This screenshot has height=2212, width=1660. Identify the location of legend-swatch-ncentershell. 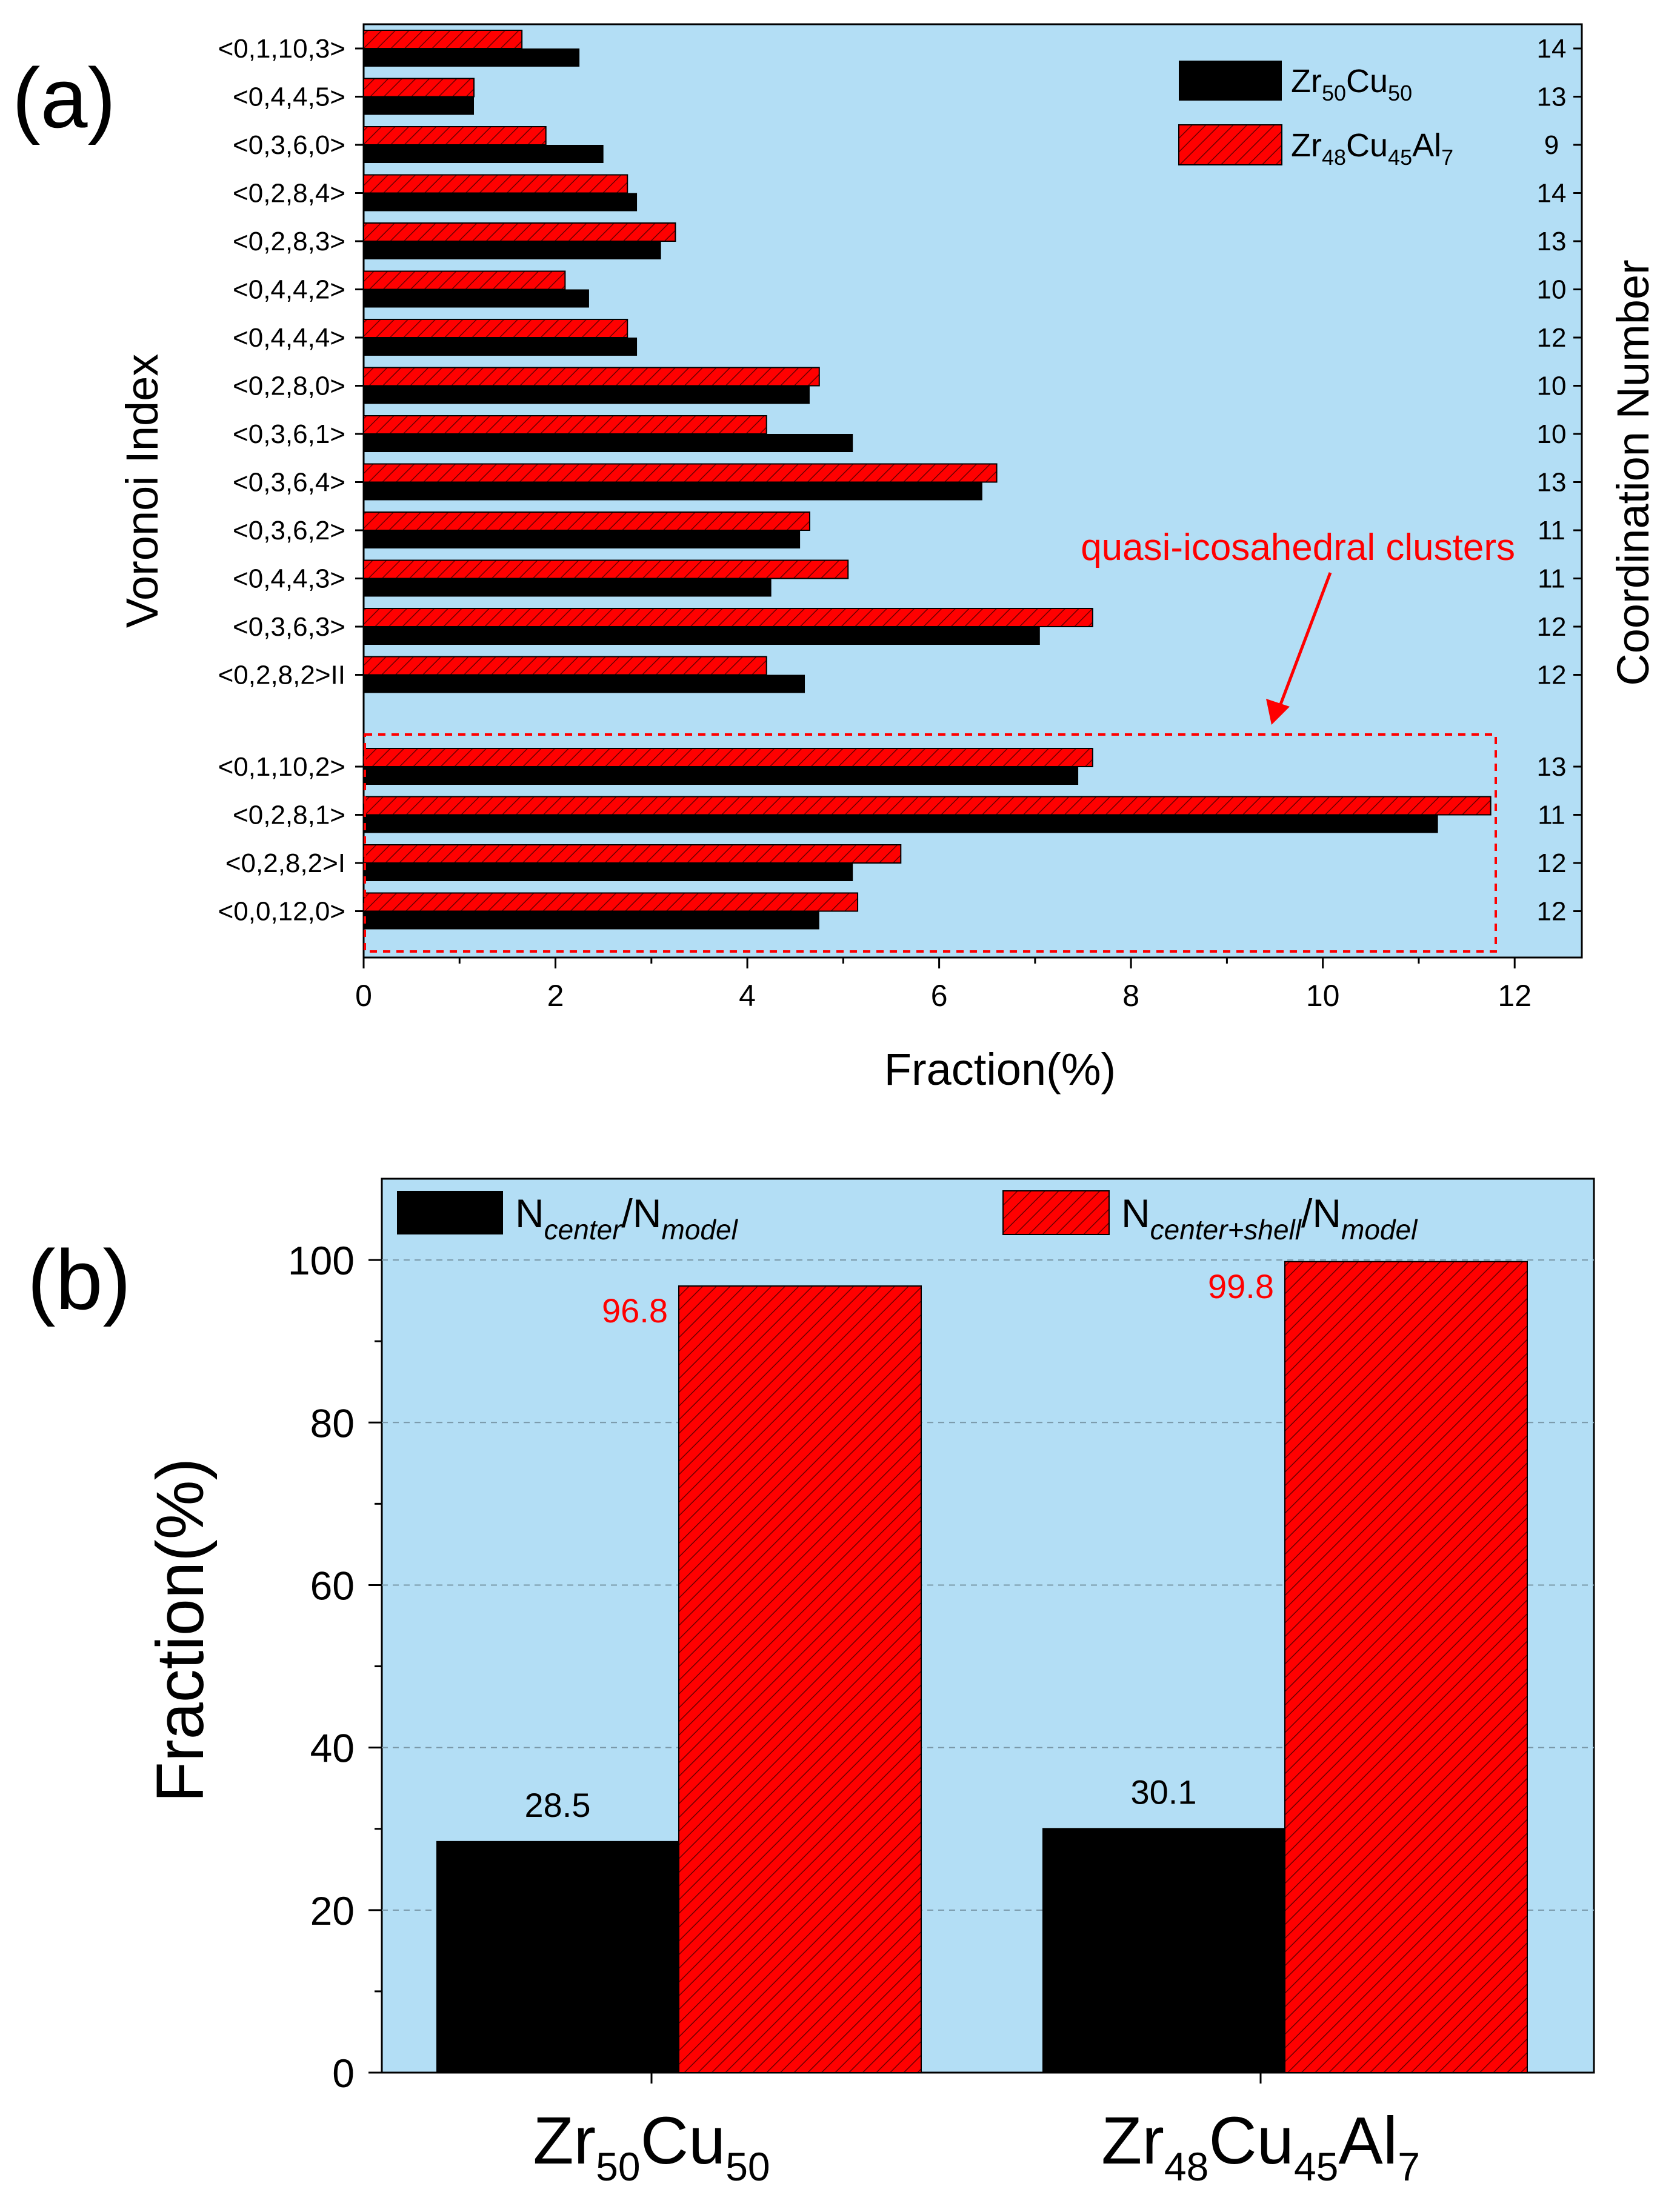
(1056, 1212).